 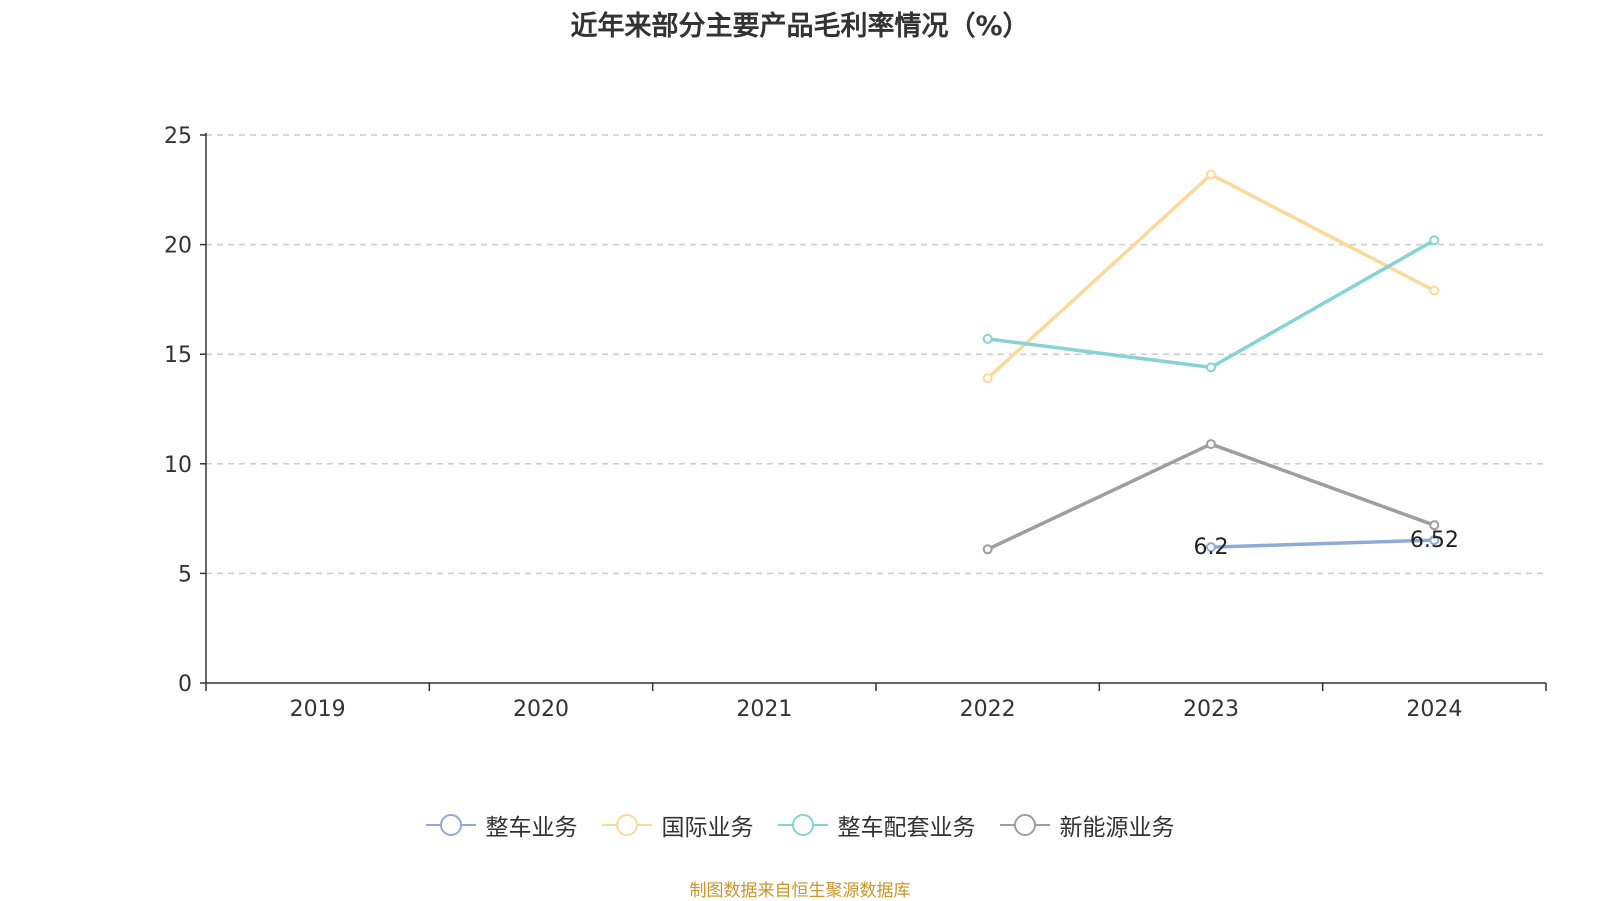 I want to click on legend-item: 整车业务, so click(x=501, y=825).